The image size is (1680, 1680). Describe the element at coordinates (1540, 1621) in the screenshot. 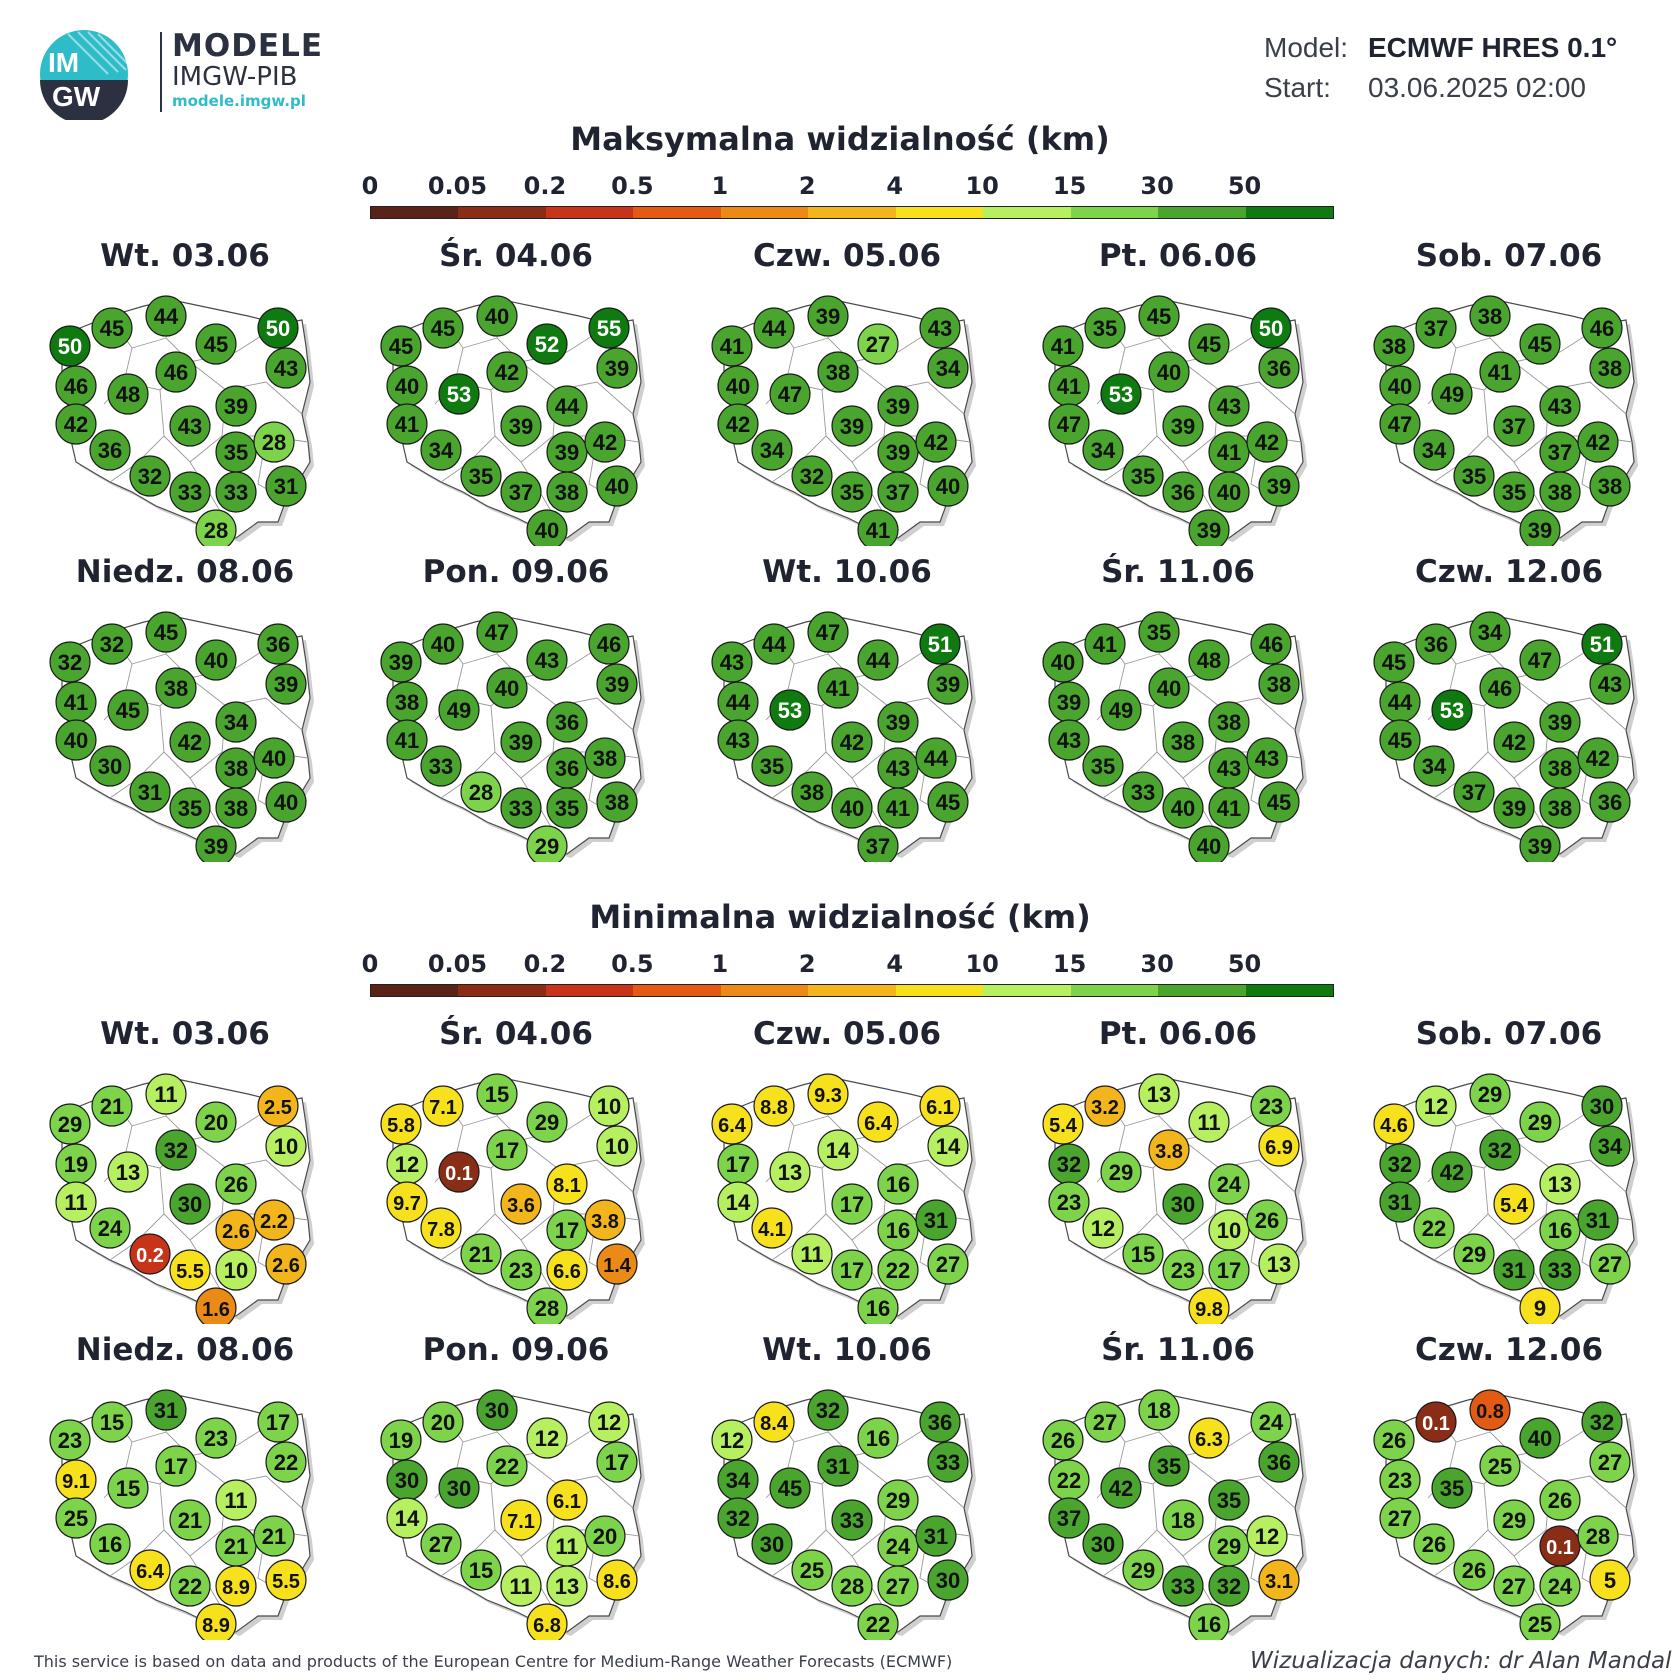

I see `visibility-marker: 25` at that location.